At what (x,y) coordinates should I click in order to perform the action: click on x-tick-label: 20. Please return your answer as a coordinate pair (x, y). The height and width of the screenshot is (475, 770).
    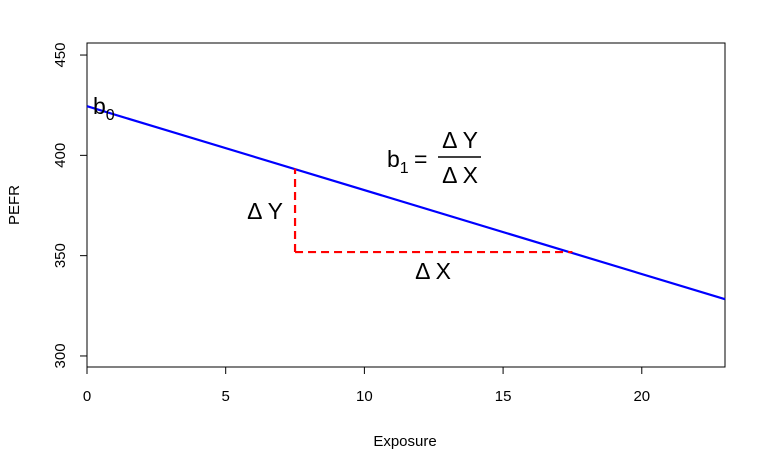
    Looking at the image, I should click on (641, 396).